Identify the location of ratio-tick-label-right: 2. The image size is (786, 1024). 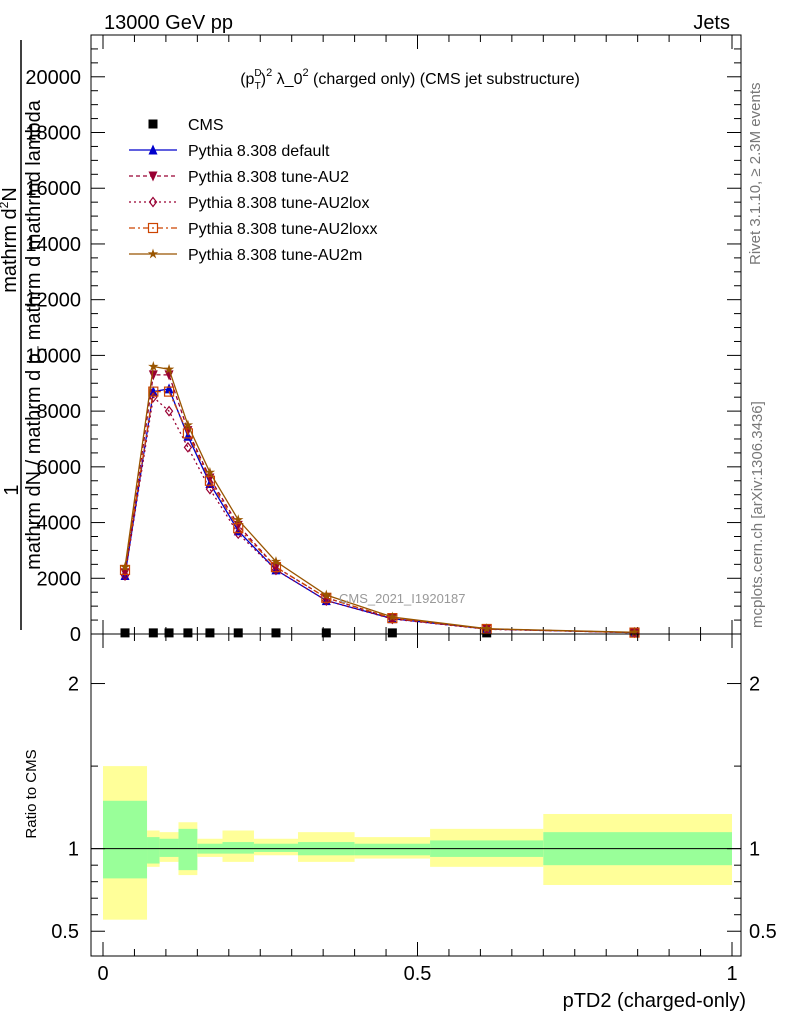
(754, 685).